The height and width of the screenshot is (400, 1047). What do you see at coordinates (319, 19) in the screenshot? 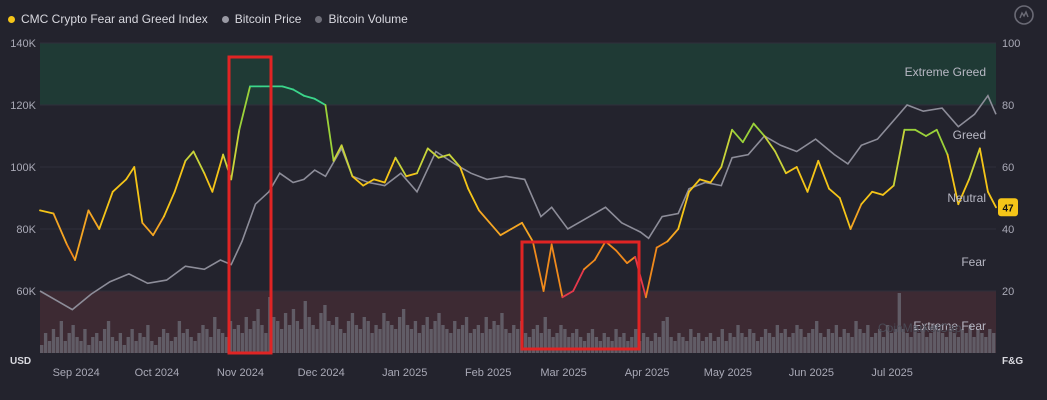
I see `bitcoin-volume-dot-icon` at bounding box center [319, 19].